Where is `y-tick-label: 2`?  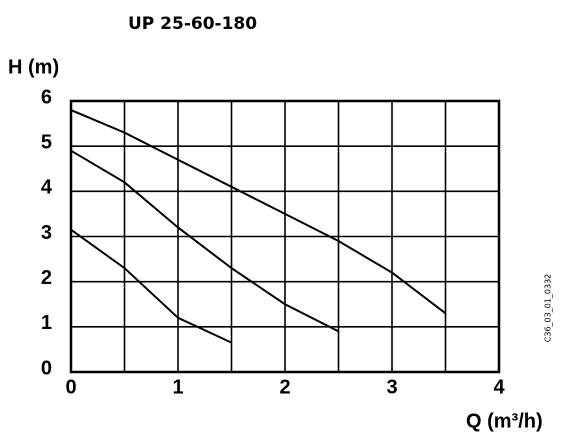 y-tick-label: 2 is located at coordinates (46, 278).